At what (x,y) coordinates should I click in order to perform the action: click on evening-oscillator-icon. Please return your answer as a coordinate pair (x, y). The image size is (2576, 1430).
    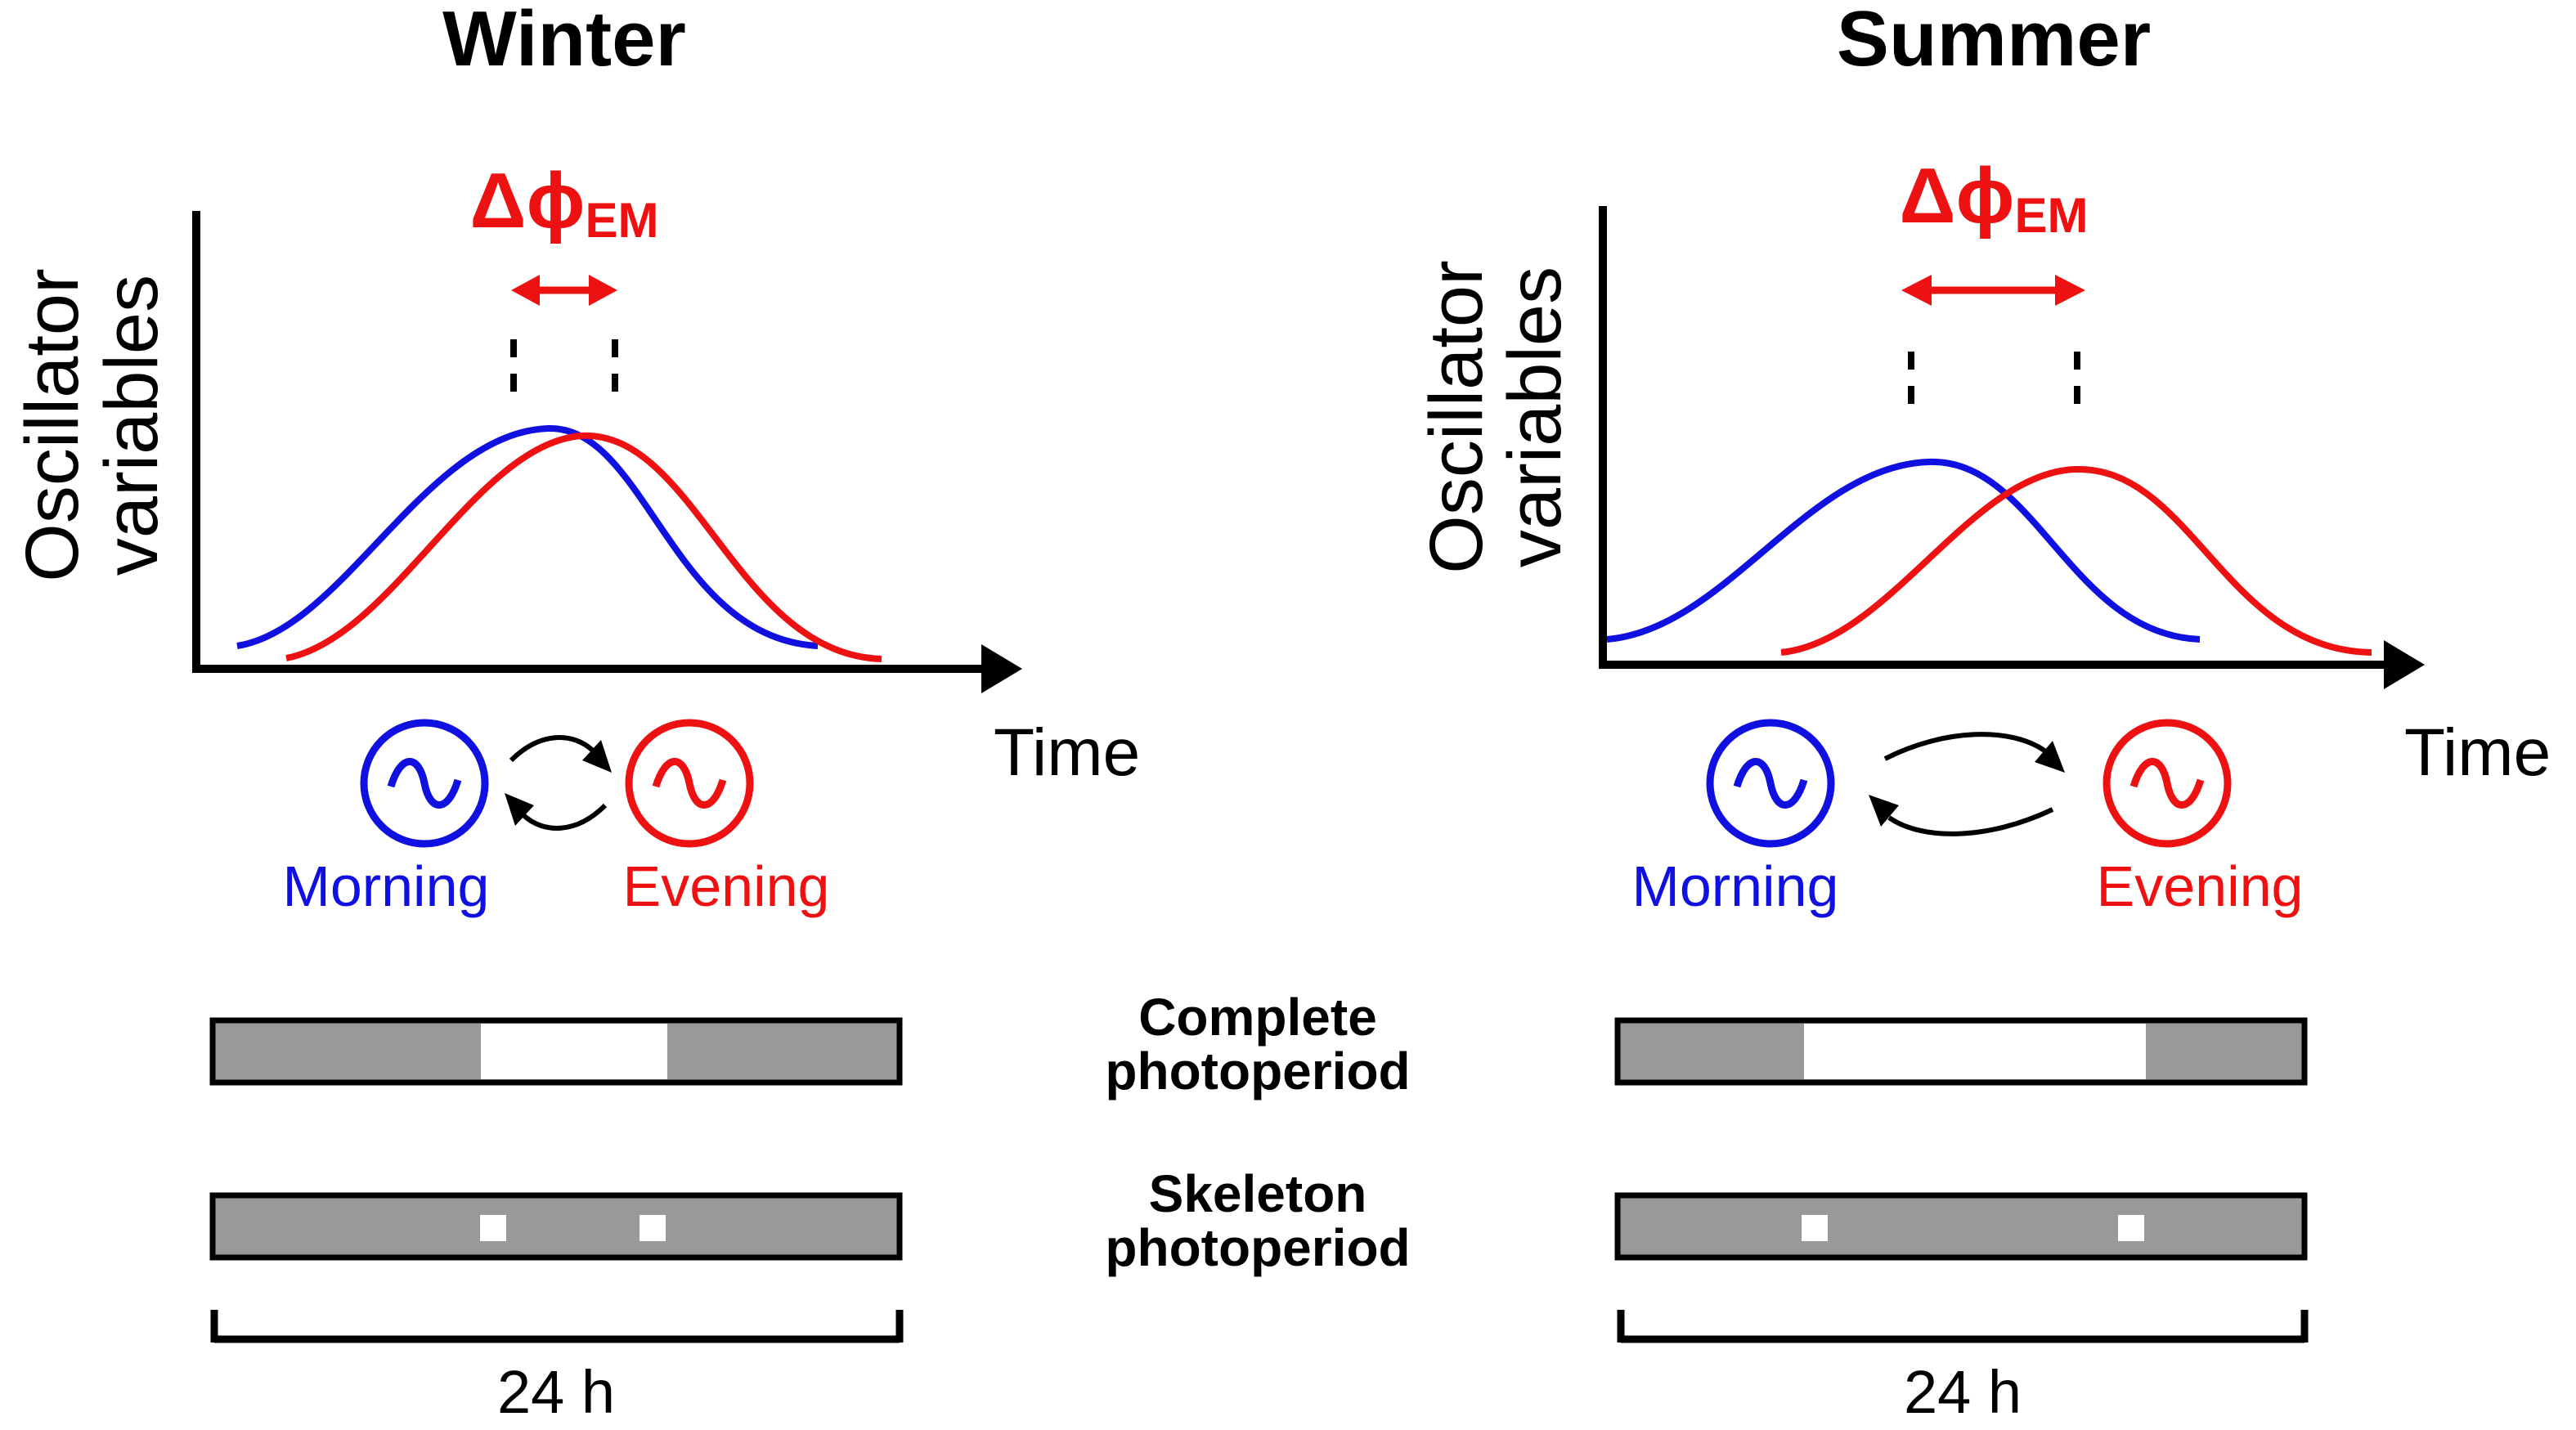
    Looking at the image, I should click on (689, 784).